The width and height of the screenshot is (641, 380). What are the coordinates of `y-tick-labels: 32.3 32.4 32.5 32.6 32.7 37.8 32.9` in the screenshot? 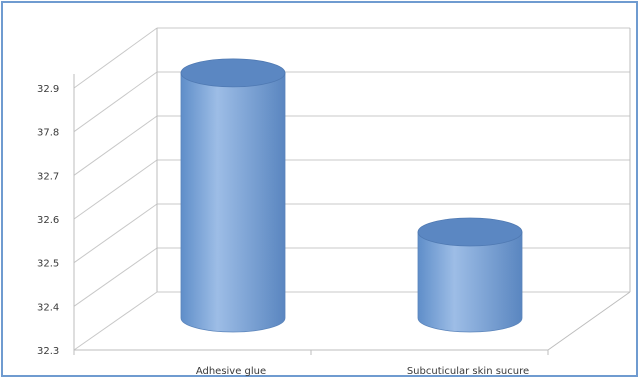 It's located at (48, 220).